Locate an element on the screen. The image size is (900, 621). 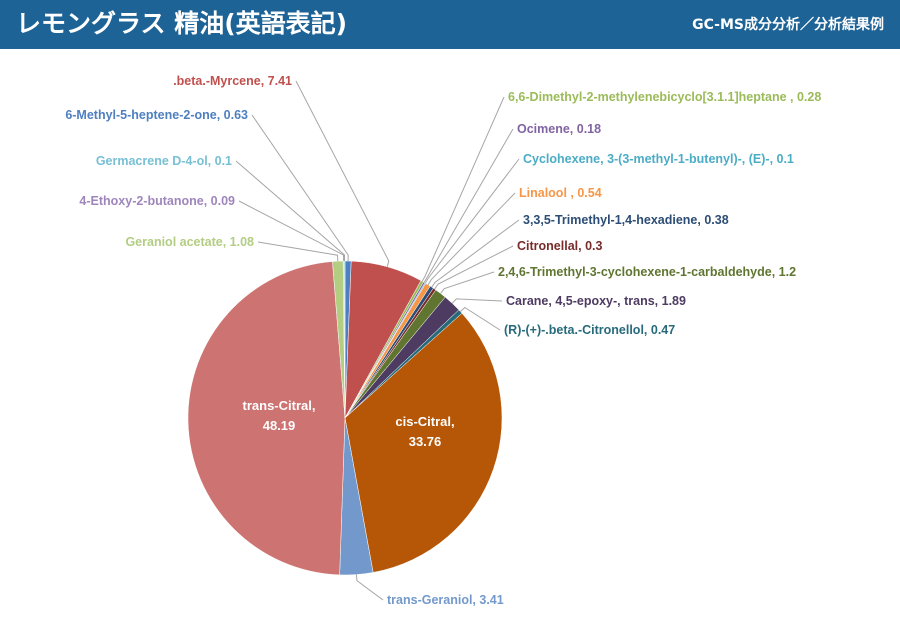
page-subtitle: GC-MS成分分析／分析結果例 is located at coordinates (788, 25).